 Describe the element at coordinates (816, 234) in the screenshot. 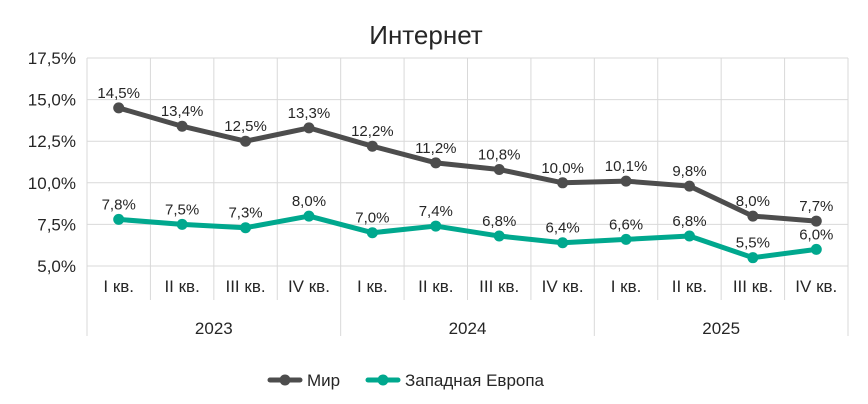

I see `data-label: 6,0%` at that location.